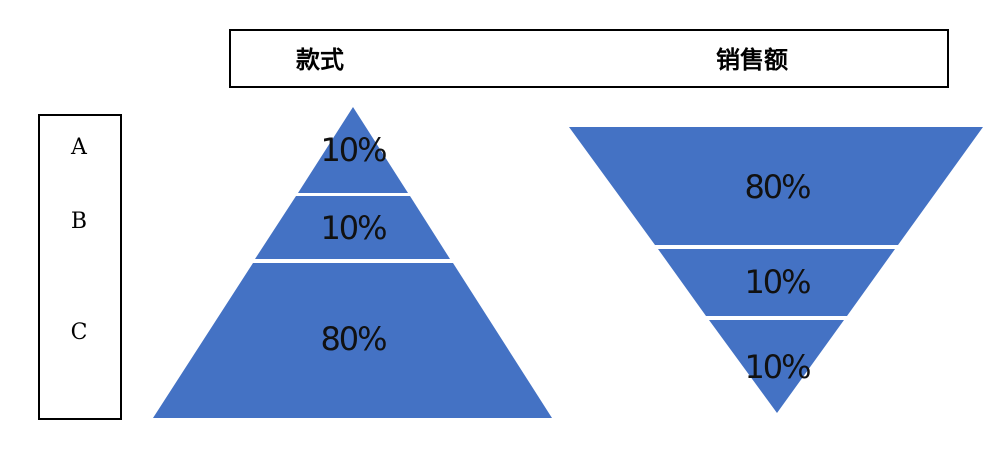  I want to click on inverted-label-bottom: 10%, so click(777, 367).